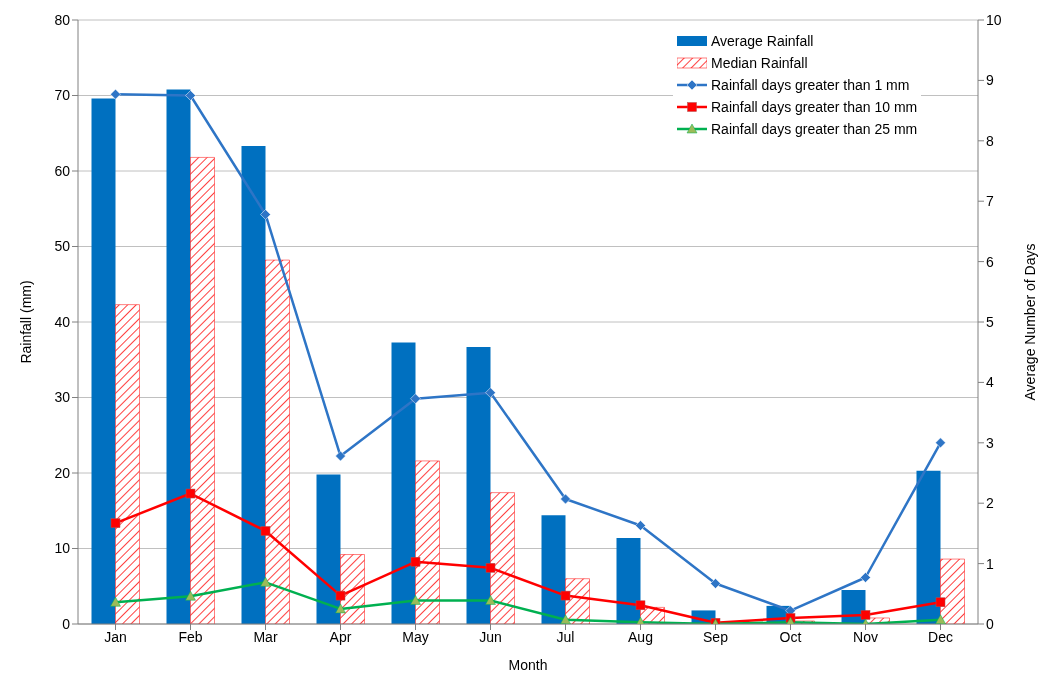 The image size is (1051, 684). I want to click on x-tick-label: Sep, so click(716, 636).